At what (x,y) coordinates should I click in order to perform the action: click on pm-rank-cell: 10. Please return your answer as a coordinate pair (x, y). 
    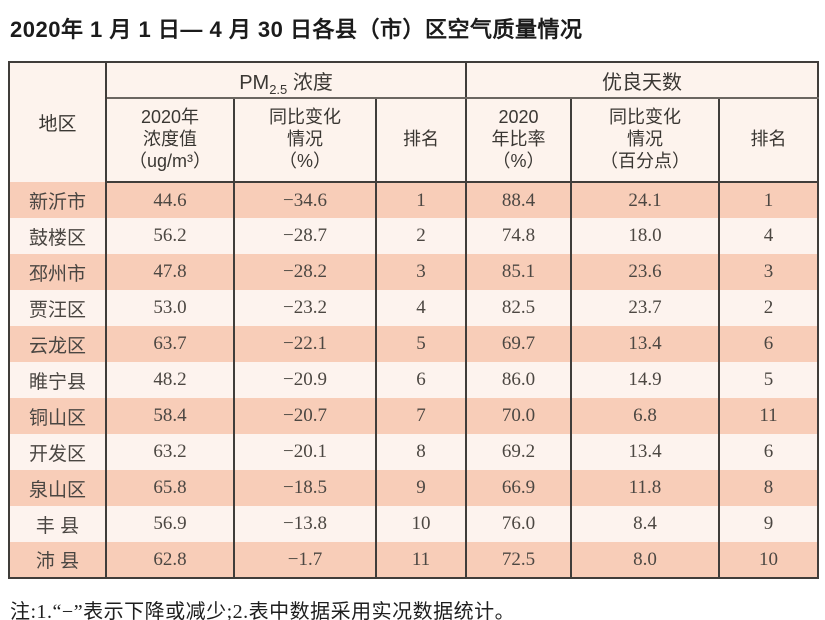
    Looking at the image, I should click on (421, 524).